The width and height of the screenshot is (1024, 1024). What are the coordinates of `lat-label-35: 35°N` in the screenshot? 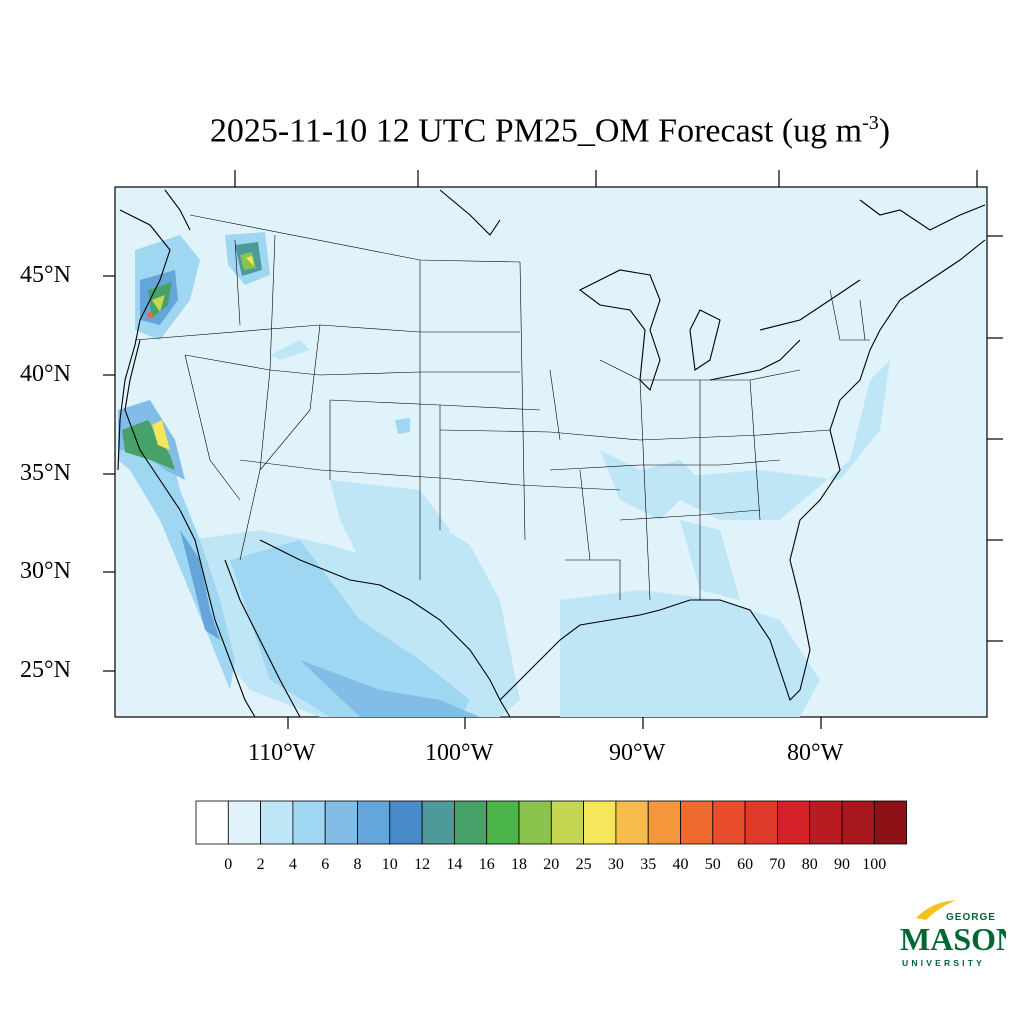 It's located at (45, 473).